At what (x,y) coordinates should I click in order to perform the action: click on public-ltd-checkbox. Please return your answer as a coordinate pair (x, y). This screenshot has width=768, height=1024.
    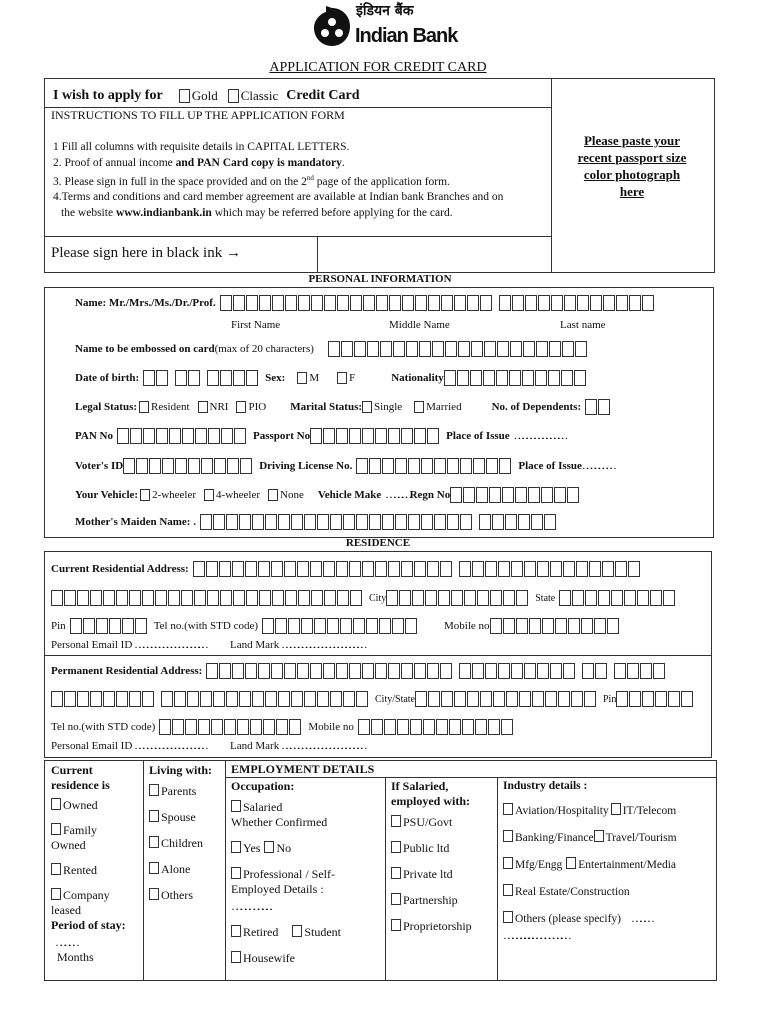
    Looking at the image, I should click on (396, 847).